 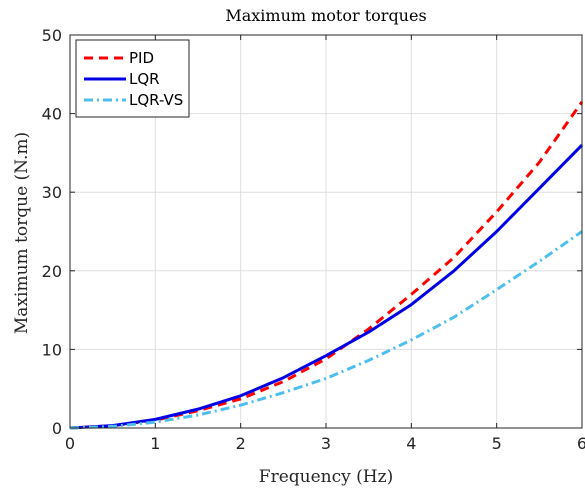 What do you see at coordinates (326, 477) in the screenshot?
I see `x-axis-label: Frequency (Hz)` at bounding box center [326, 477].